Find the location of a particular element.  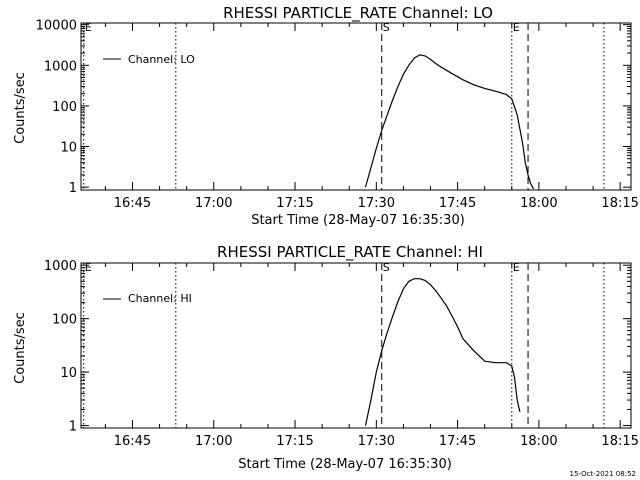

plot-timestamp: 15-Oct-2021 08:52 is located at coordinates (603, 474).